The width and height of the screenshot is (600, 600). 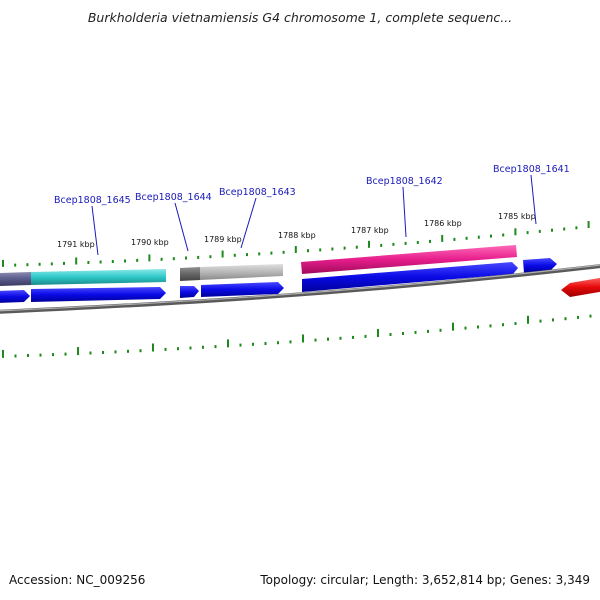 What do you see at coordinates (296, 244) in the screenshot?
I see `ruler-ticks-outer` at bounding box center [296, 244].